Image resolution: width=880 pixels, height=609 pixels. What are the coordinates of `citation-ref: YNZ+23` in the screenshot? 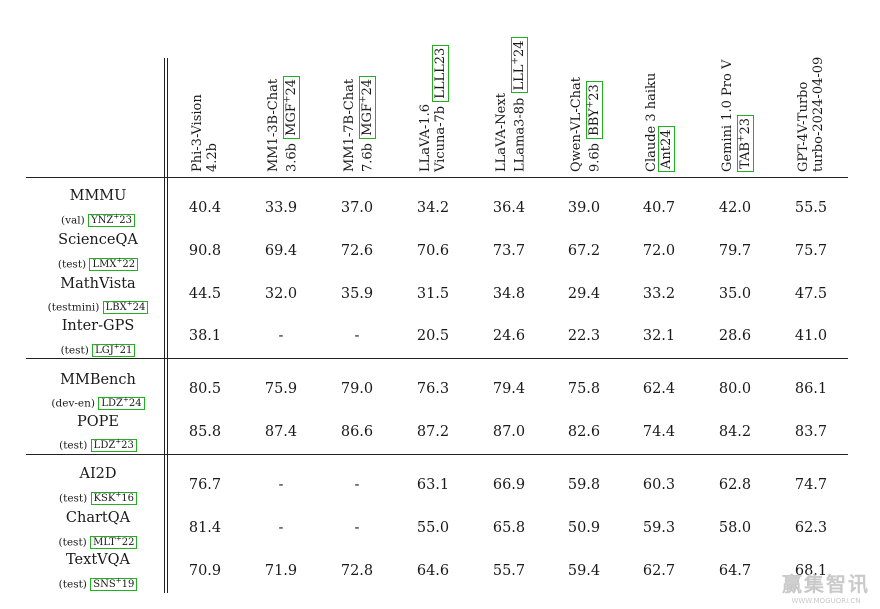 It's located at (111, 220).